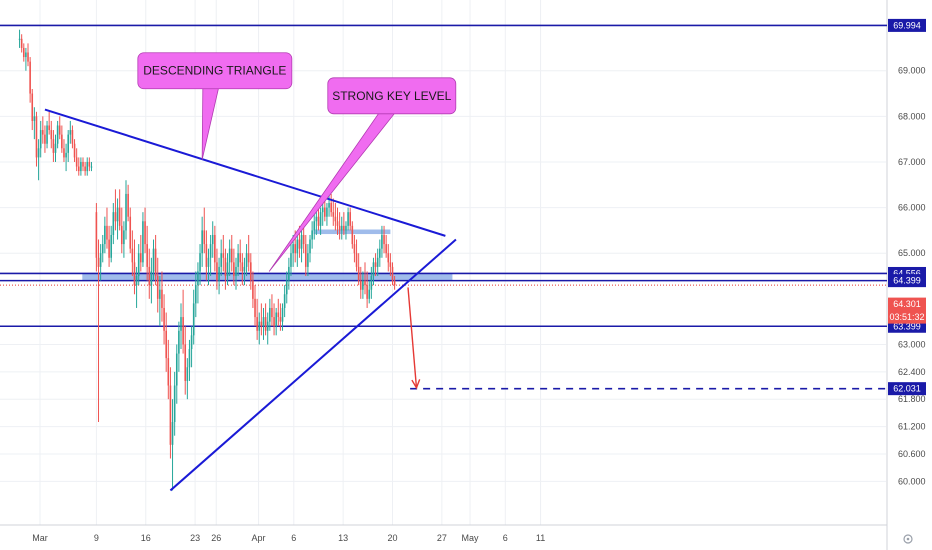 This screenshot has width=932, height=550. I want to click on badge-text: 63.399, so click(907, 326).